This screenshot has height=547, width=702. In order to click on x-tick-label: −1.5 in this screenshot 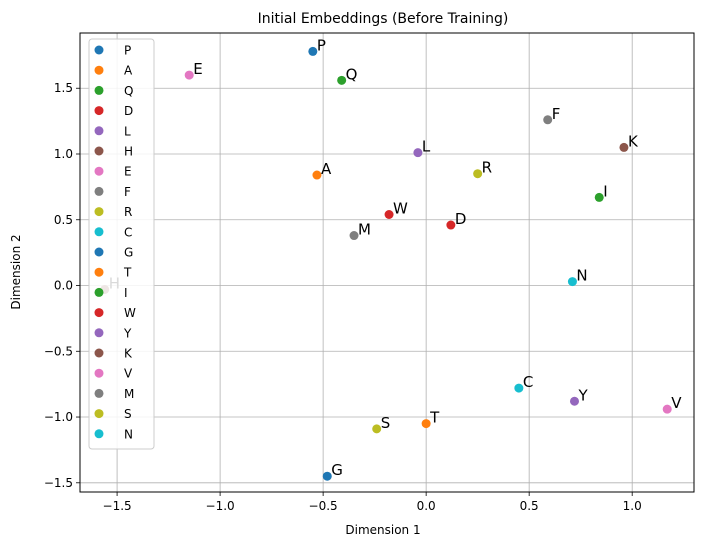, I will do `click(117, 506)`.